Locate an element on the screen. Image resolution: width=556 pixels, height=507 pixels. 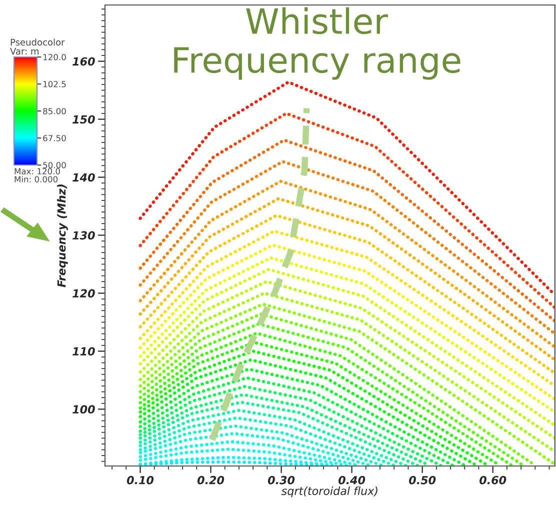
text: Pseudocolor is located at coordinates (37, 42).